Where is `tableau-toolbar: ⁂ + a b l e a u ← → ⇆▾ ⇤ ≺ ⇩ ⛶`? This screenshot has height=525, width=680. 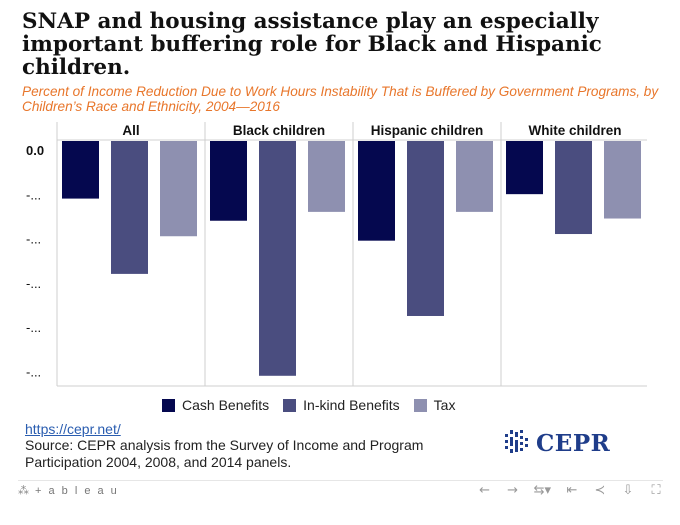 tableau-toolbar: ⁂ + a b l e a u ← → ⇆▾ ⇤ ≺ ⇩ ⛶ is located at coordinates (340, 490).